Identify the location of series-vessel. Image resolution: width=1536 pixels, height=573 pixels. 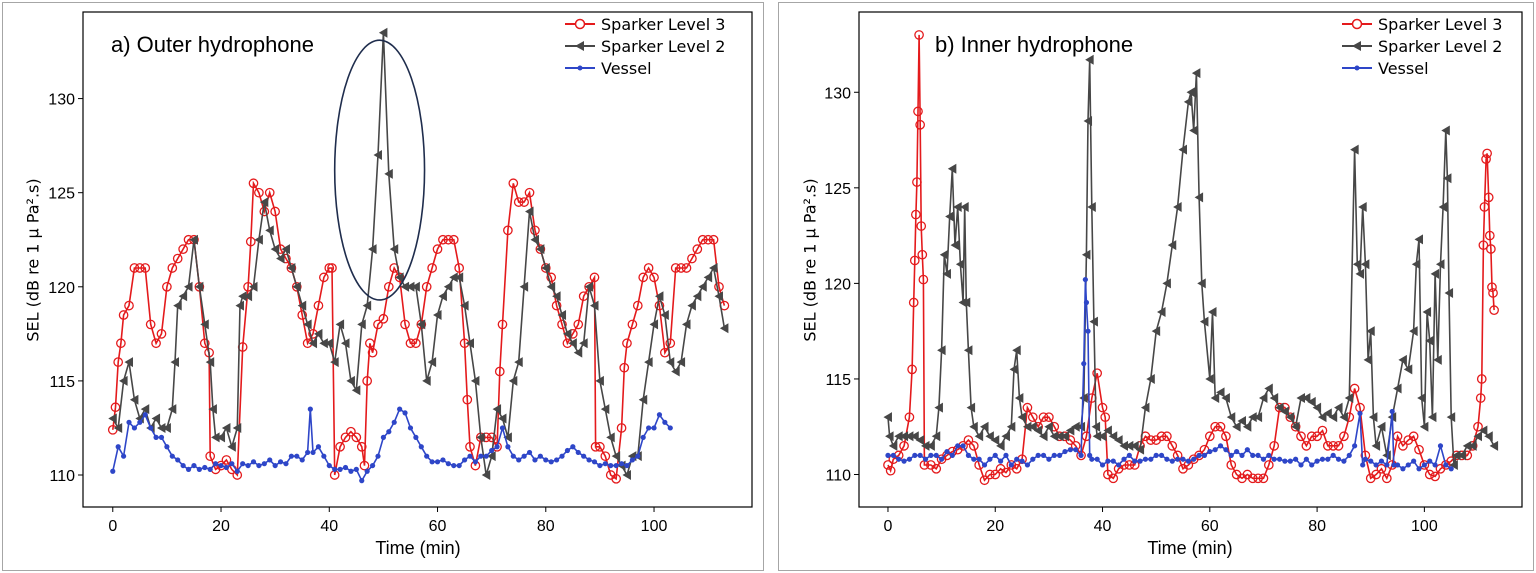
(1169, 374).